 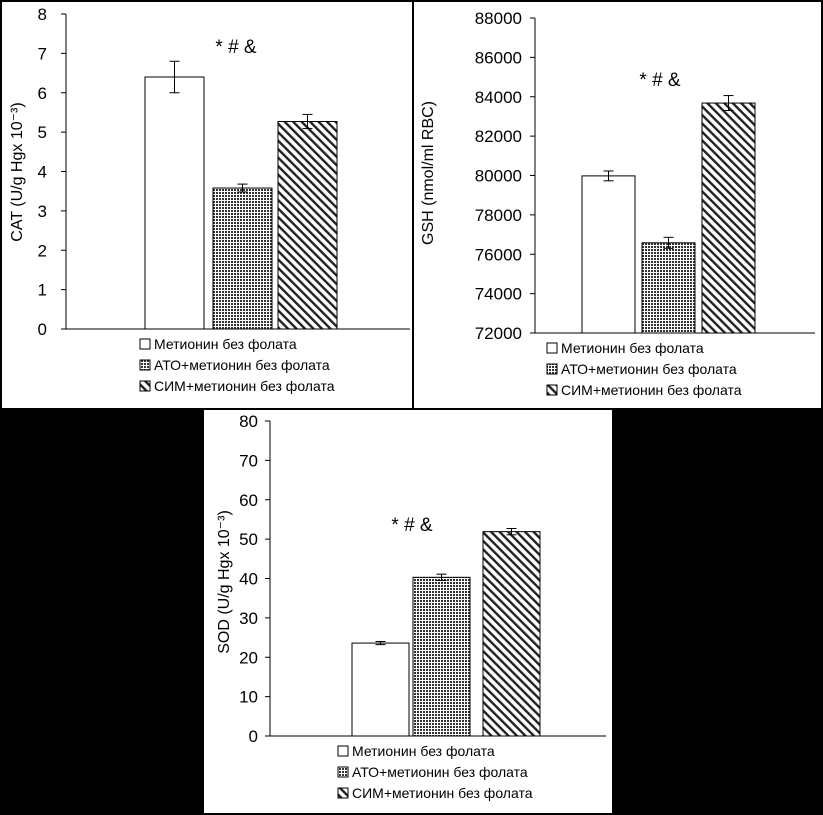 What do you see at coordinates (428, 173) in the screenshot?
I see `y-axis-label: GSH (nmol/ml RBC)` at bounding box center [428, 173].